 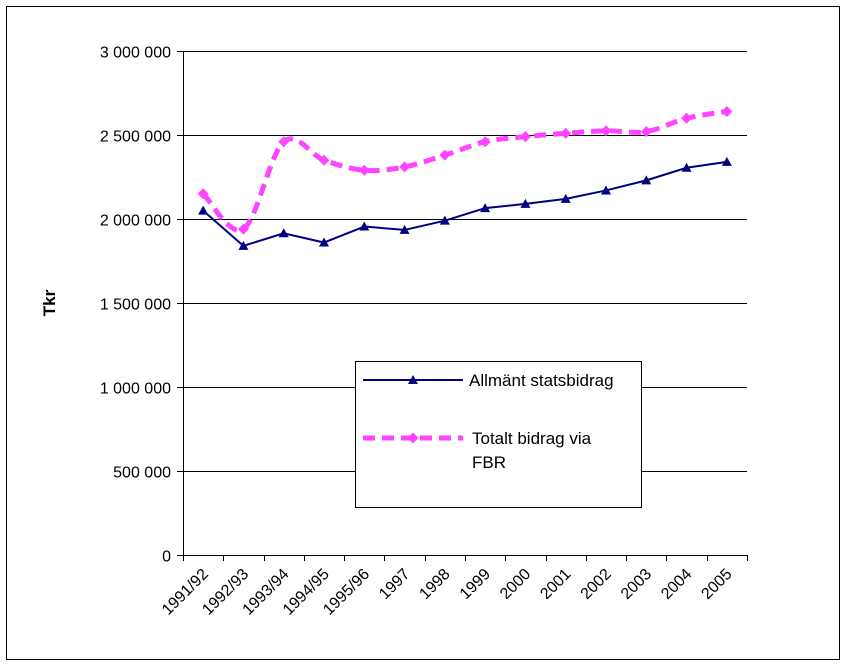 What do you see at coordinates (532, 438) in the screenshot?
I see `legend-label-2-line-1: Totalt bidrag via` at bounding box center [532, 438].